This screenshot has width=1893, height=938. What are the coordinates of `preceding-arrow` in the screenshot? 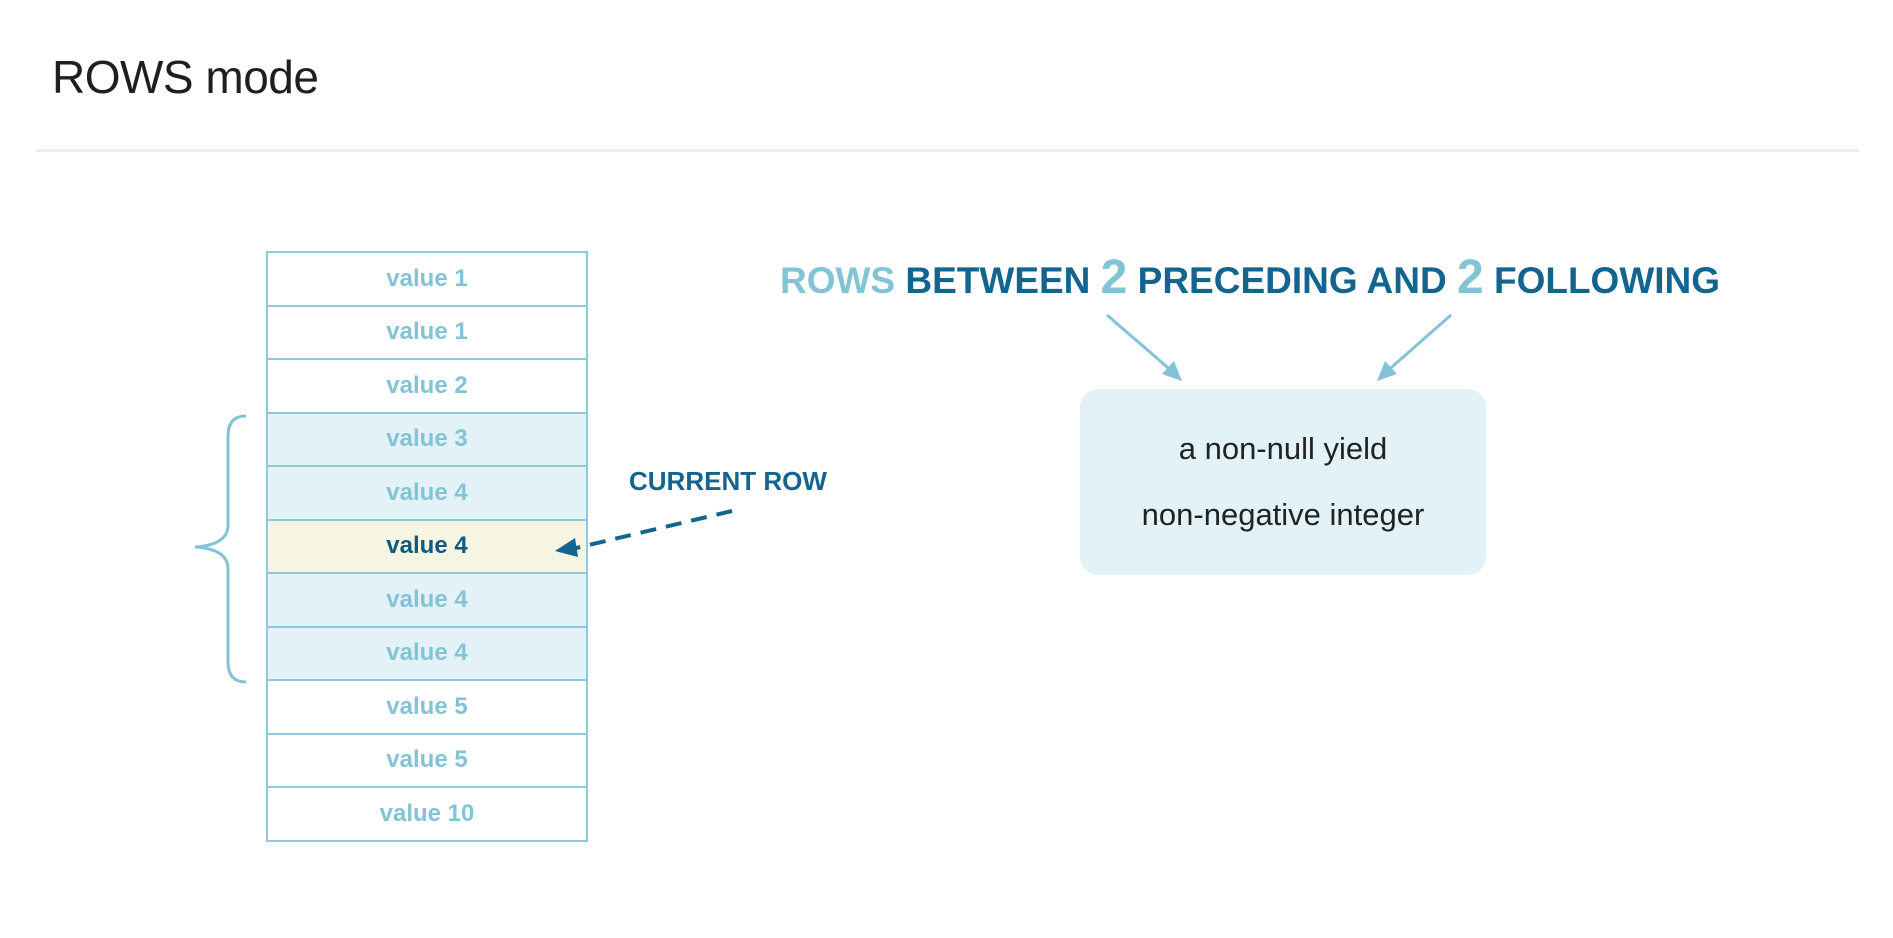 It's located at (1140, 344).